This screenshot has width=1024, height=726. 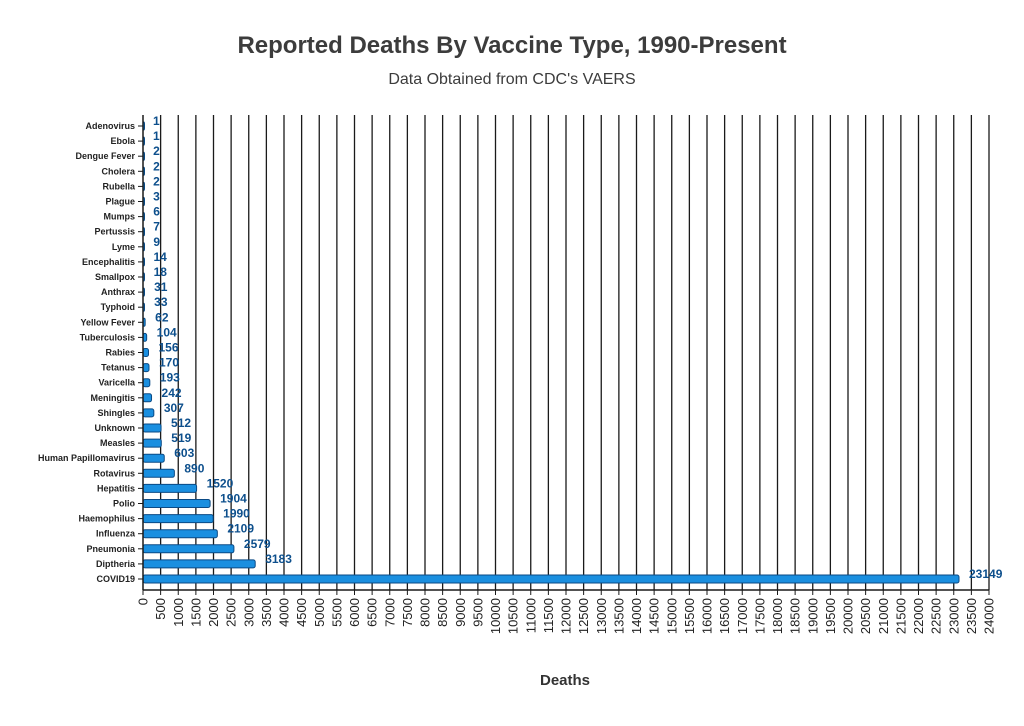 I want to click on category-label: Mumps, so click(x=120, y=217).